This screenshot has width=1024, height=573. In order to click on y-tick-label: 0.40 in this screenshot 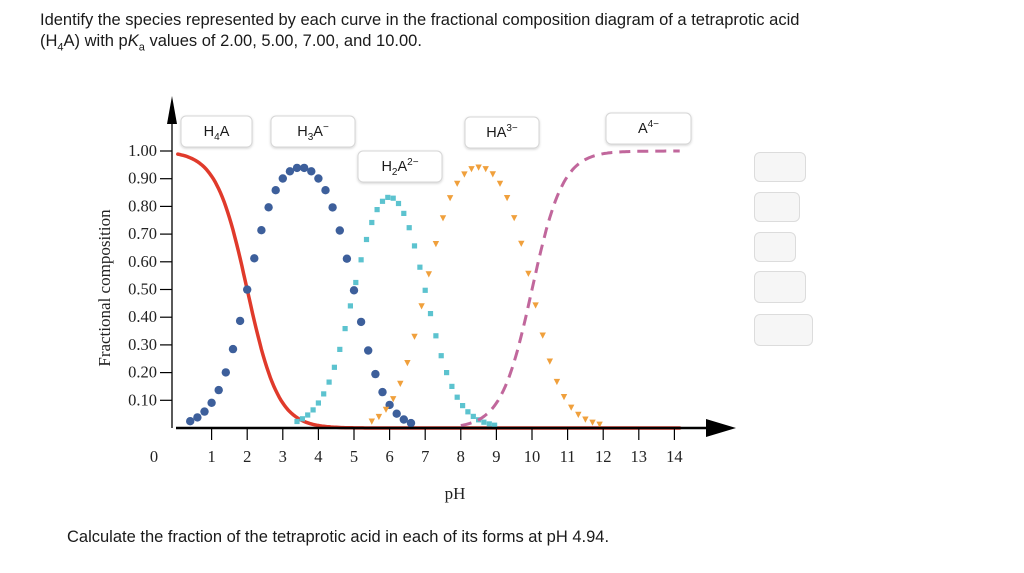, I will do `click(142, 316)`.